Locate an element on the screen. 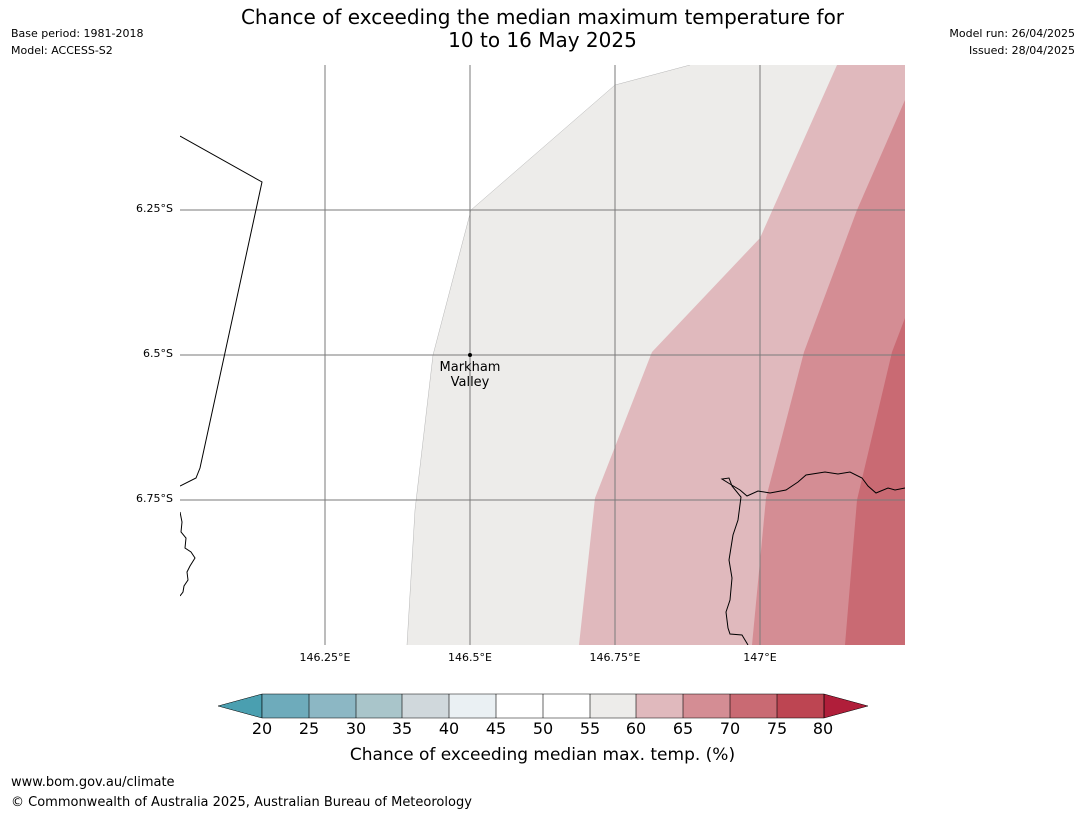  place-label-line-2: Valley is located at coordinates (470, 382).